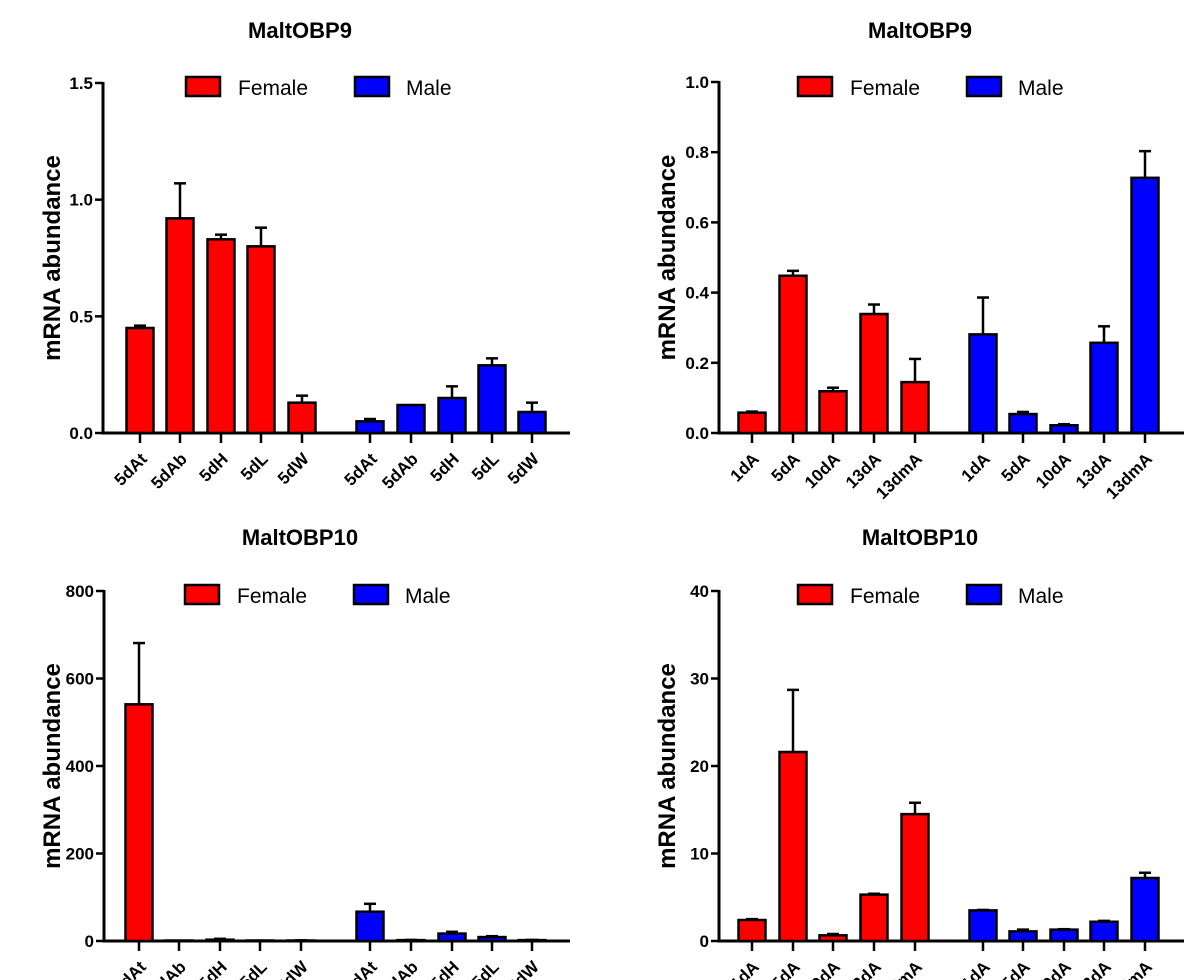 The image size is (1200, 980). Describe the element at coordinates (399, 470) in the screenshot. I see `x-tick-label: 5dAb` at that location.